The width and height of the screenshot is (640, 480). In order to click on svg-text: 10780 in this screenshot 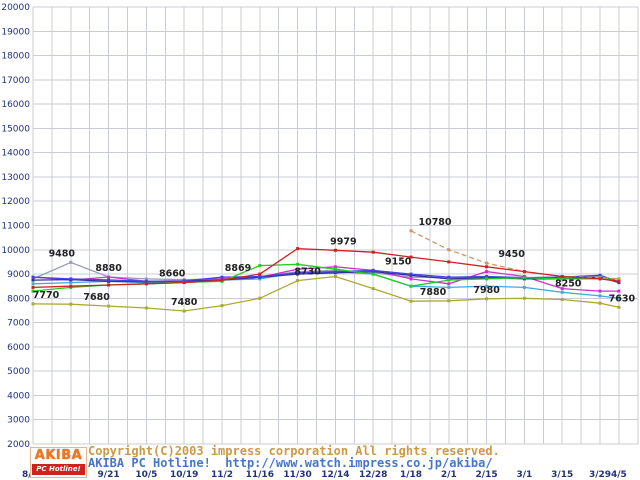, I will do `click(434, 222)`.